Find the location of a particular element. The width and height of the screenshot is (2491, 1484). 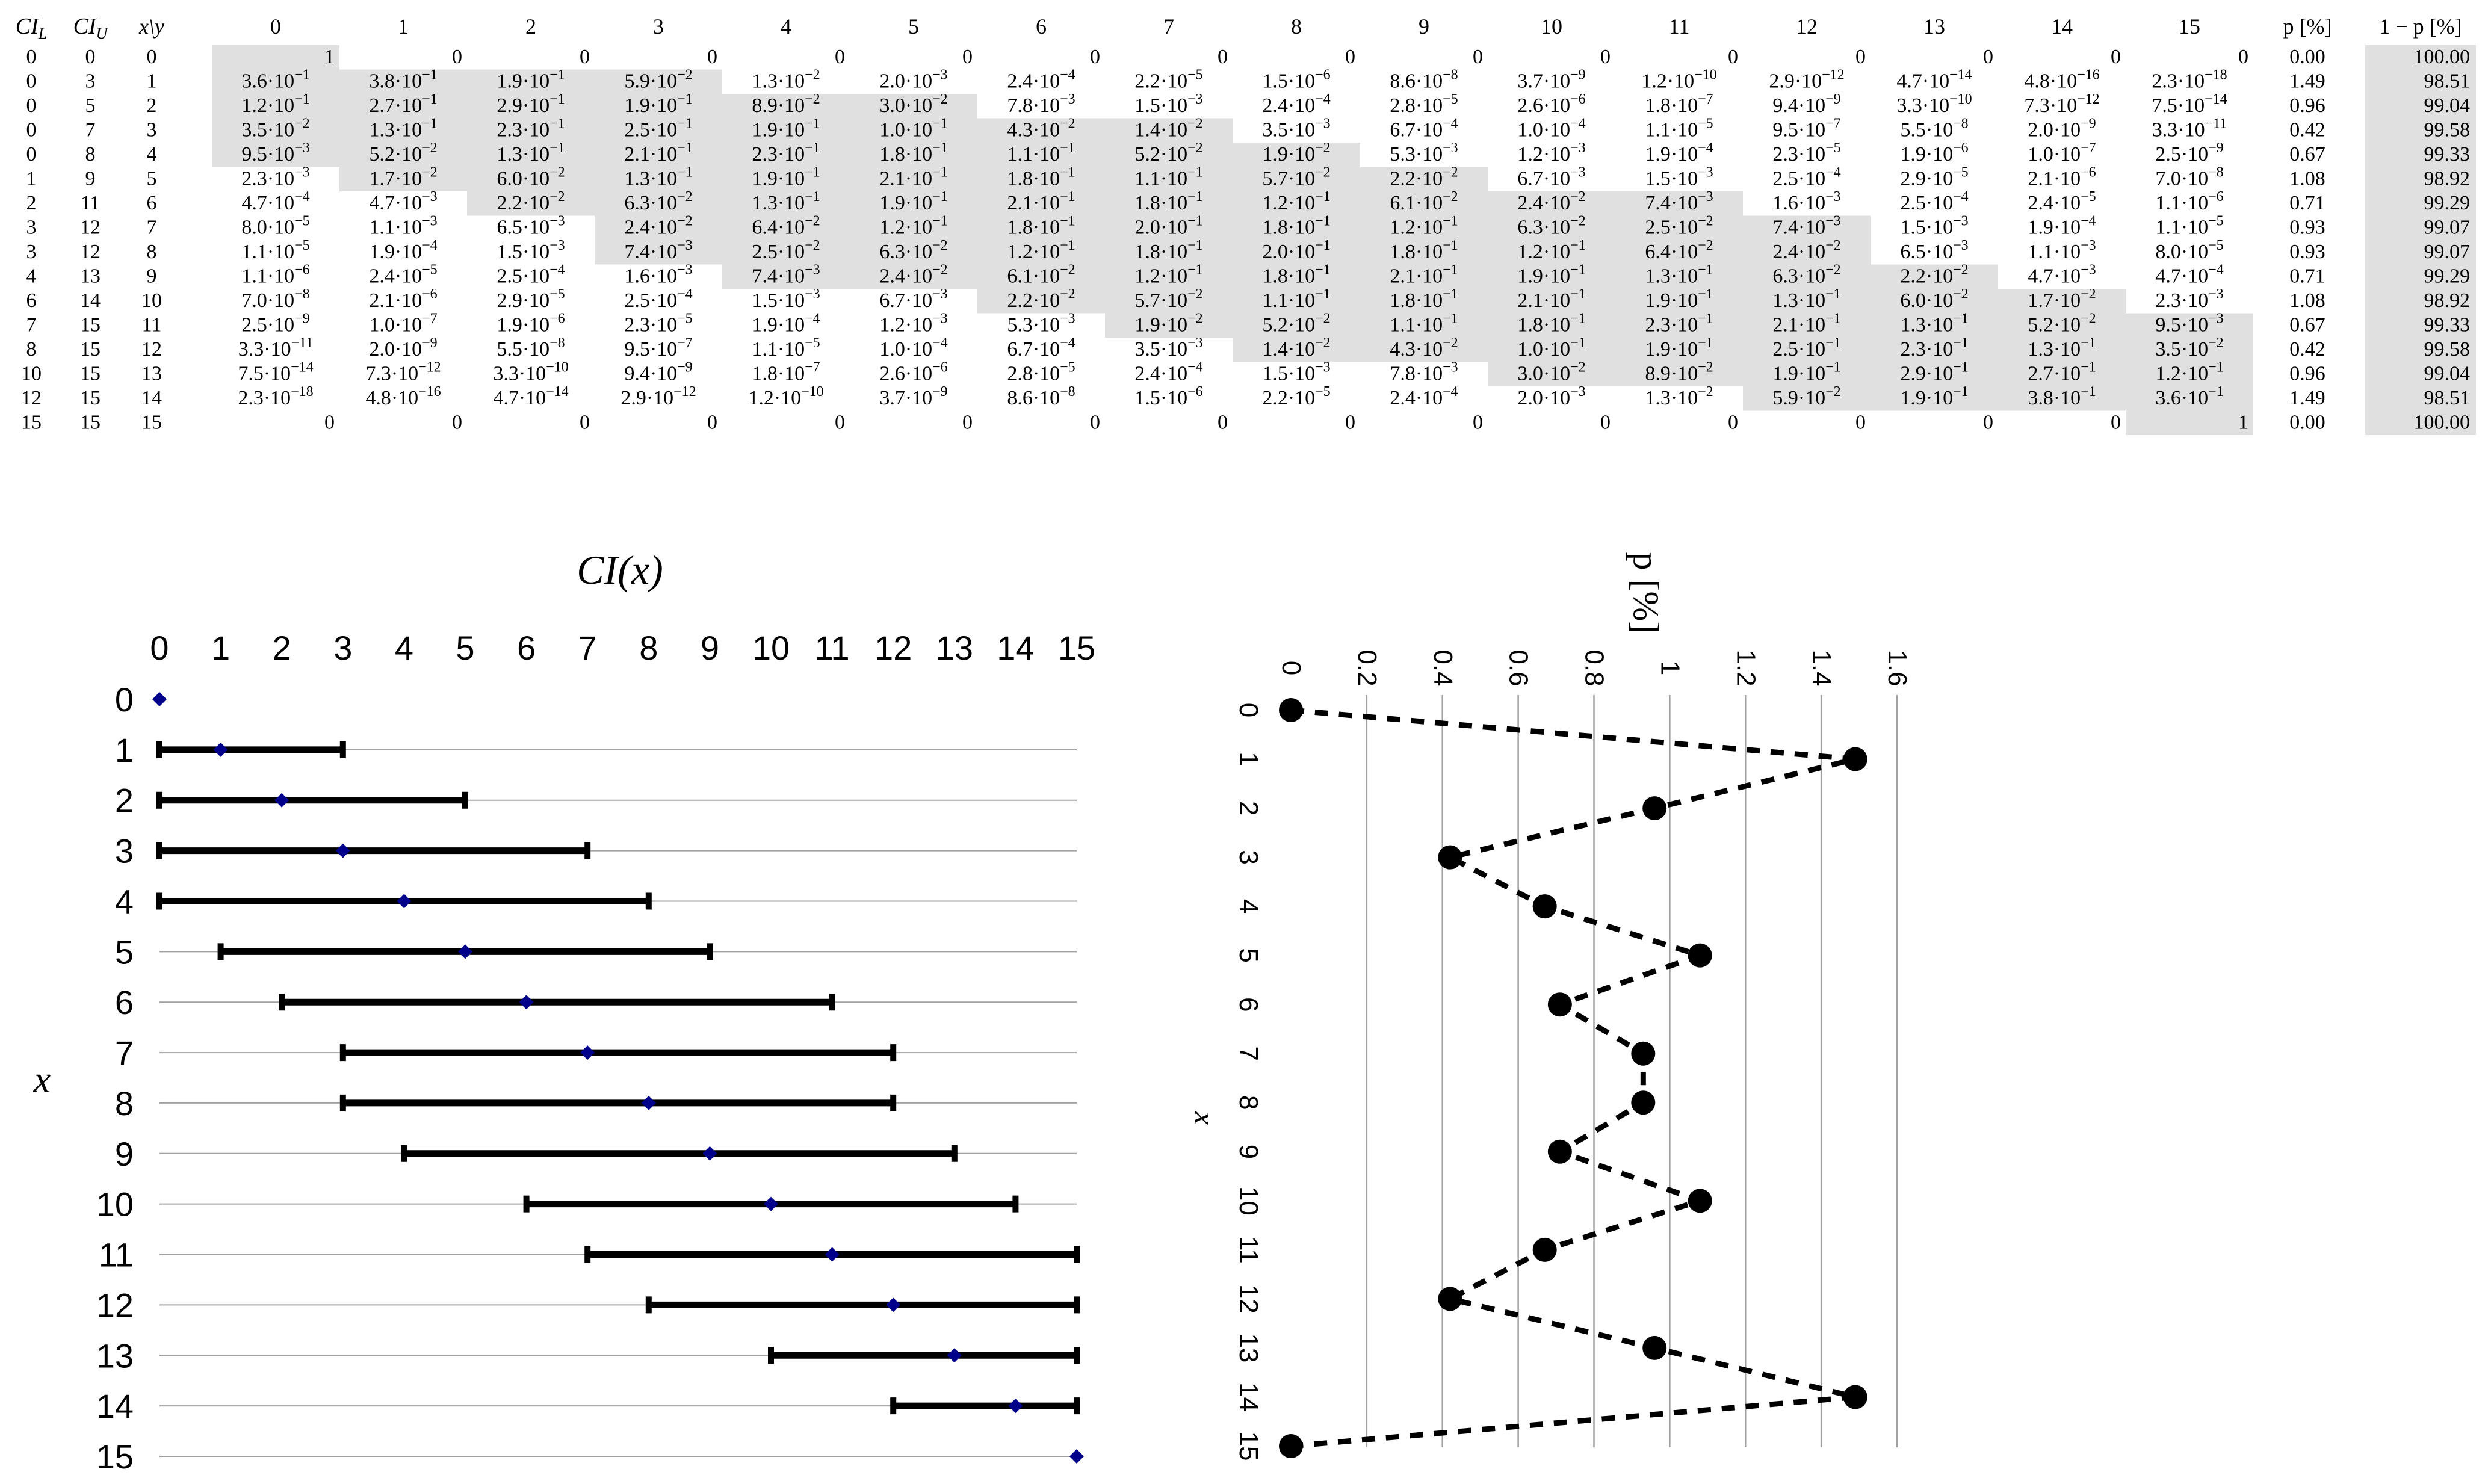

cell-probability: 3.3·10⁻¹¹ is located at coordinates (2189, 128).